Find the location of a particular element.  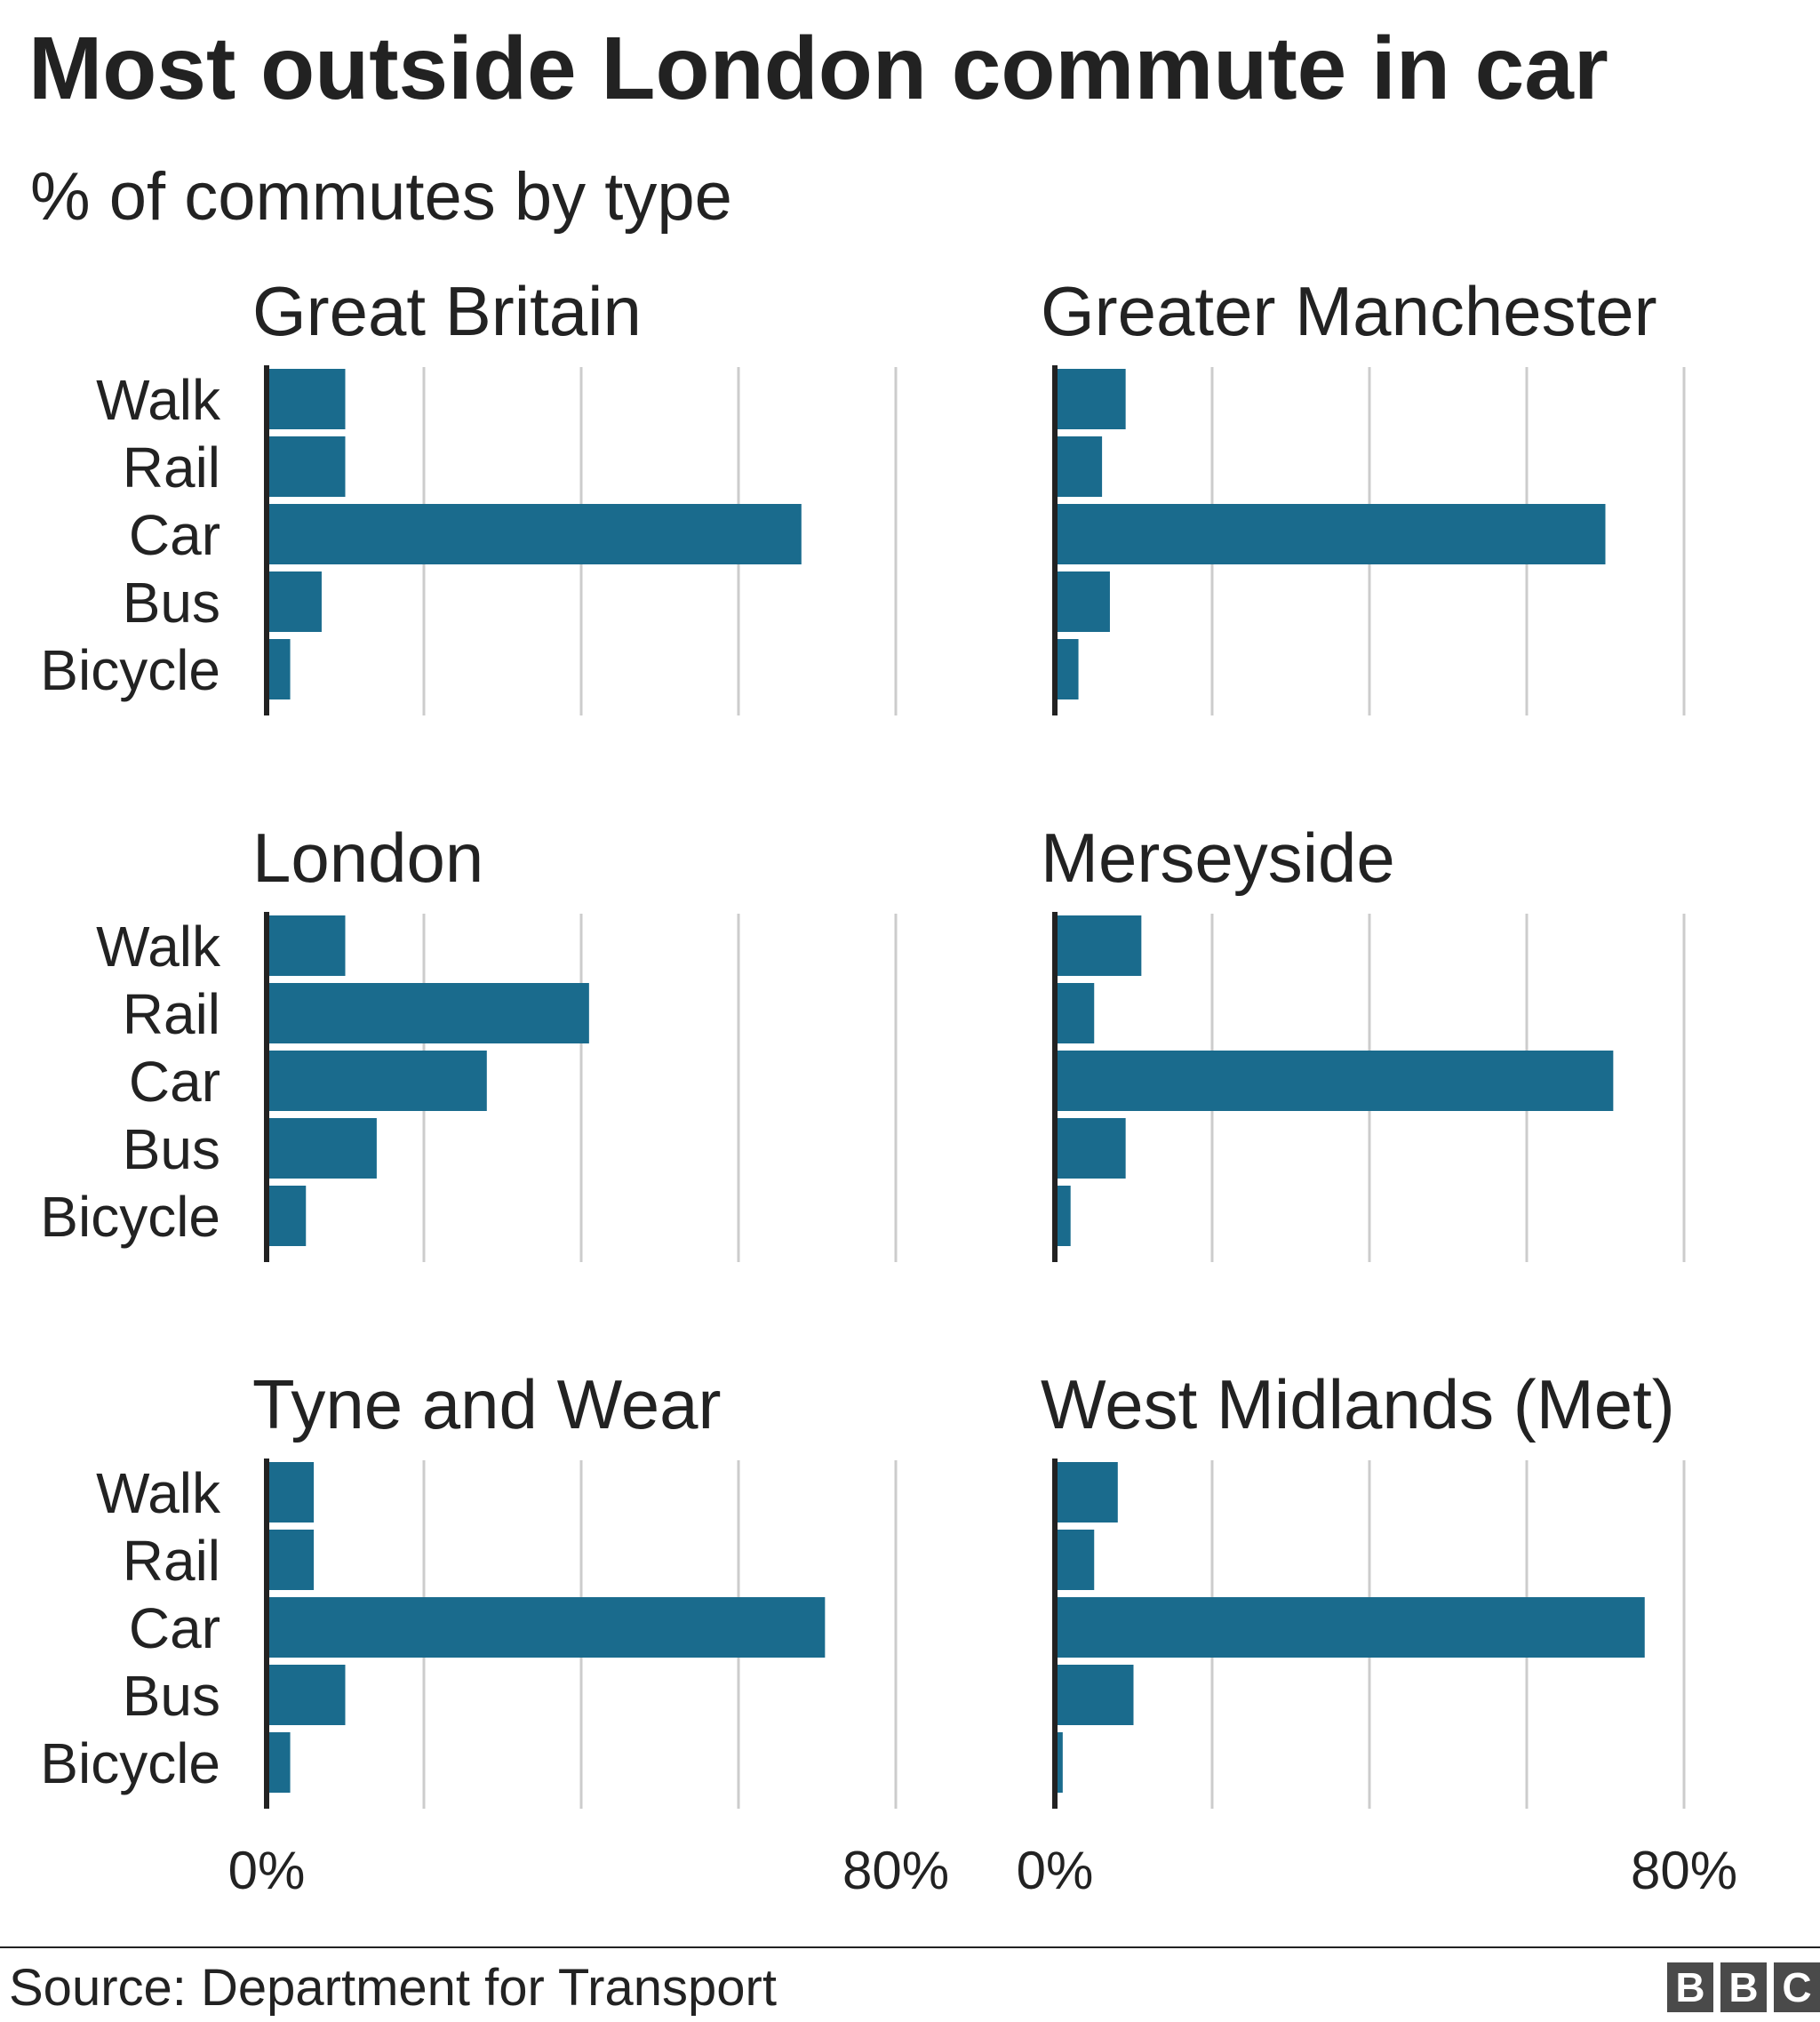

bar-merseyside-bus is located at coordinates (1090, 1148).